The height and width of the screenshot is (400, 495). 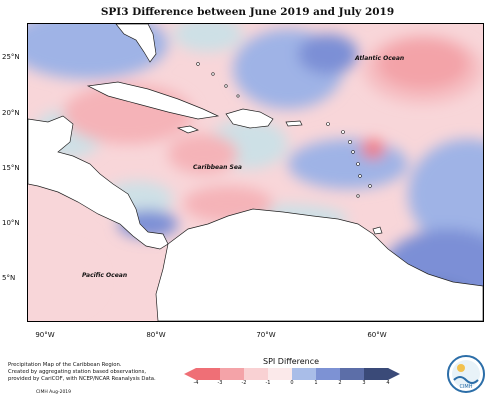 What do you see at coordinates (328, 54) in the screenshot?
I see `field-verywet-north` at bounding box center [328, 54].